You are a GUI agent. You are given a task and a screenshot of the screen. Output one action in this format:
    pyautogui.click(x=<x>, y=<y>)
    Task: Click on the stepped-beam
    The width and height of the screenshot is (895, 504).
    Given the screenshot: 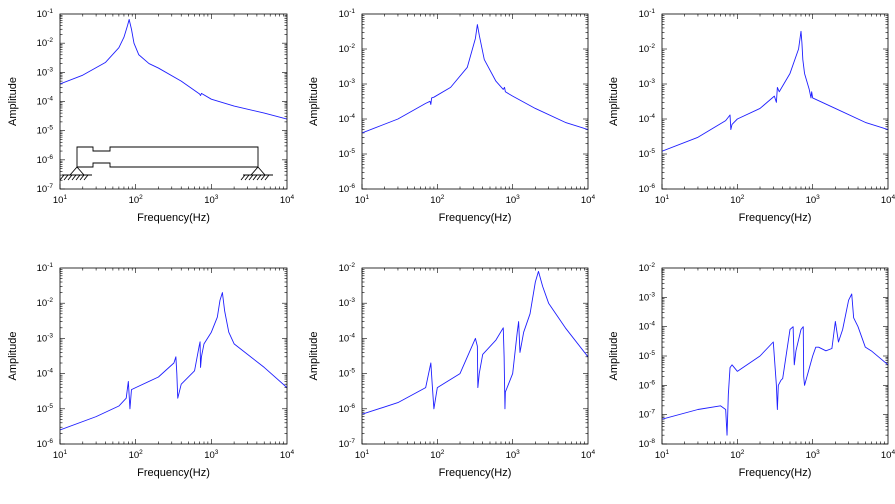 What is the action you would take?
    pyautogui.click(x=167, y=157)
    